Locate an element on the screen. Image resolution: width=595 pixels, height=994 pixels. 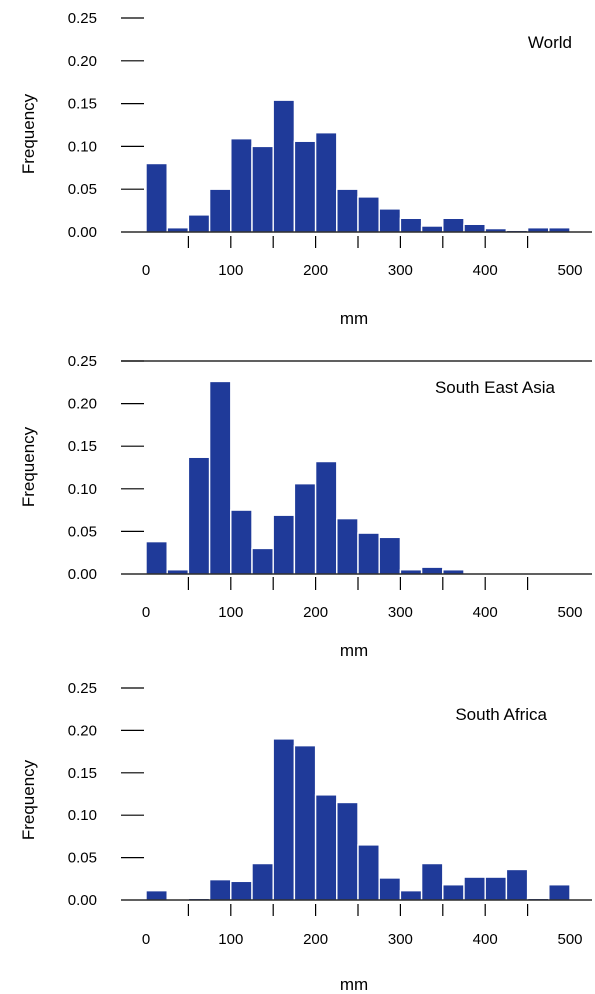
panel-title: South Africa is located at coordinates (501, 714).